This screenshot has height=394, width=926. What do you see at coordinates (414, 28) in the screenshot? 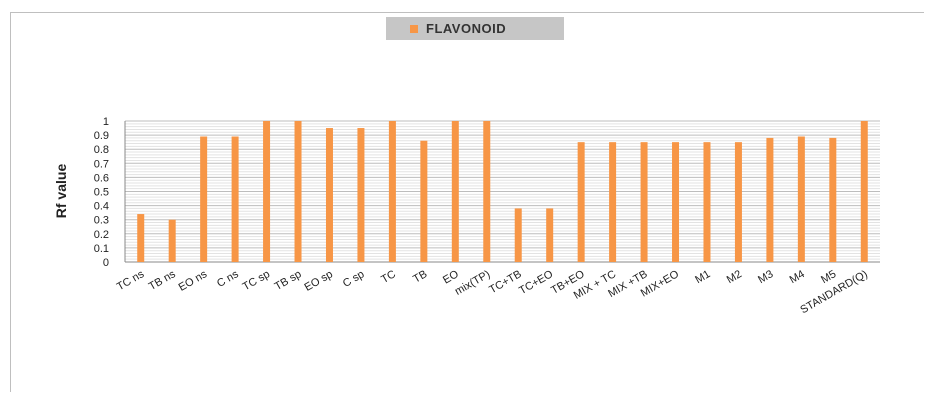
I see `legend-swatch` at bounding box center [414, 28].